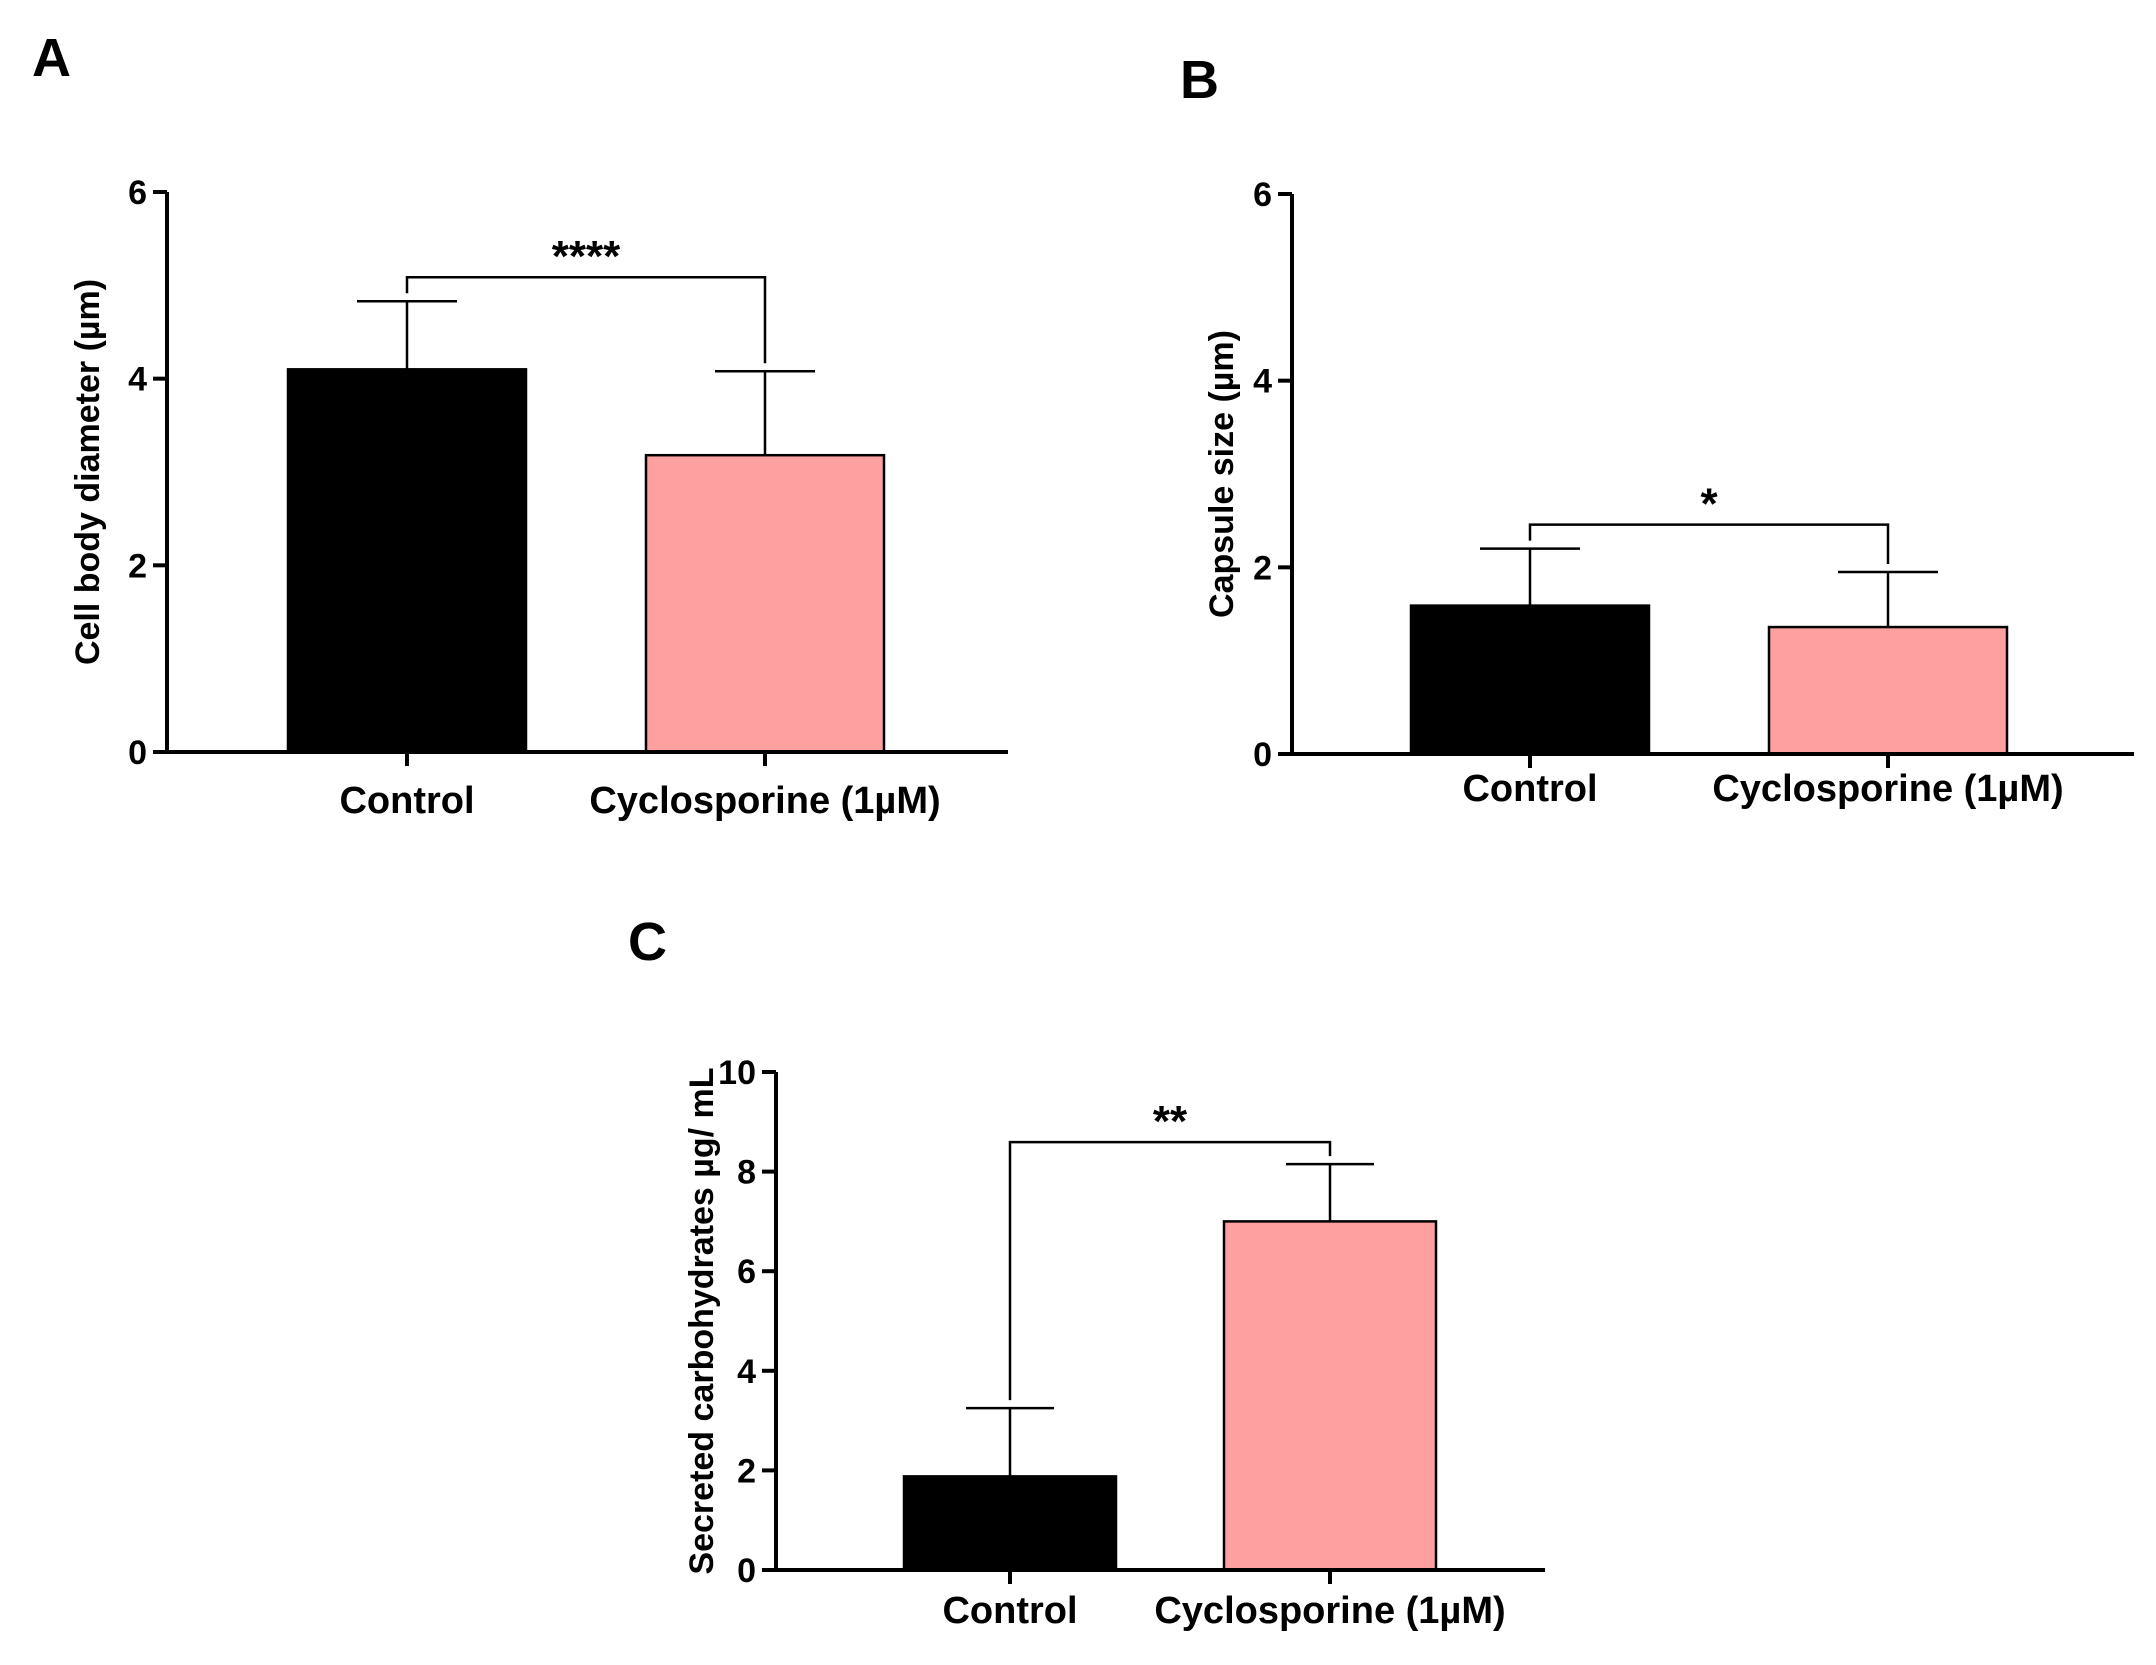 The height and width of the screenshot is (1665, 2156). What do you see at coordinates (746, 1173) in the screenshot?
I see `y-tick-label: 8` at bounding box center [746, 1173].